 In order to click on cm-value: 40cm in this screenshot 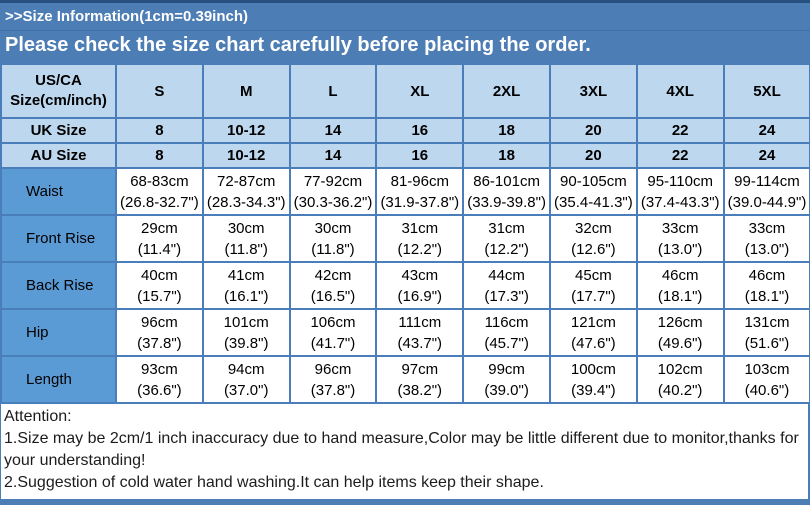, I will do `click(159, 275)`.